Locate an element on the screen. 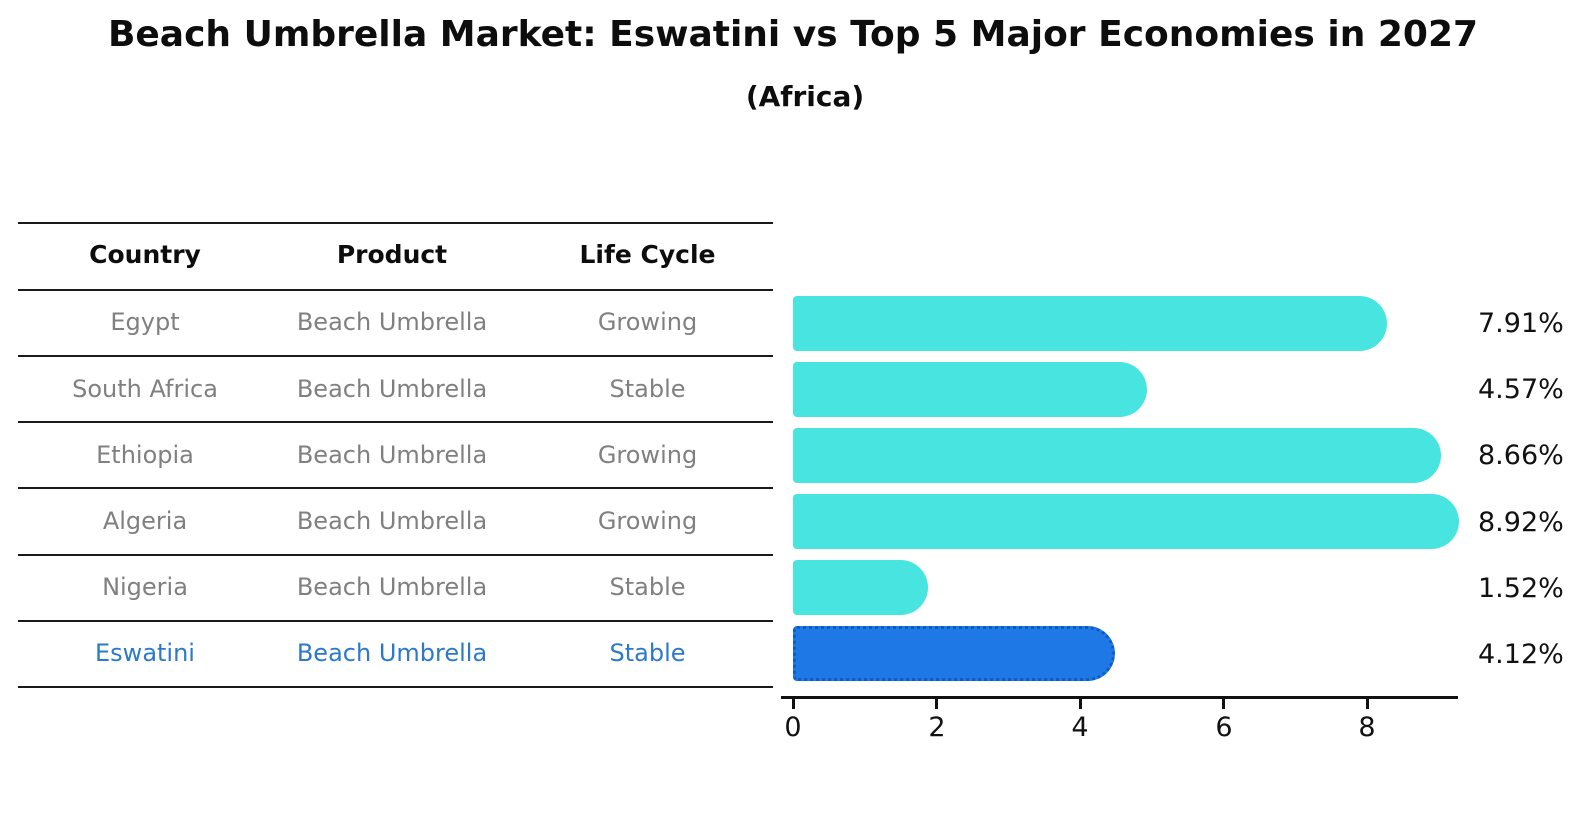 The image size is (1586, 823). bar-egypt is located at coordinates (1090, 323).